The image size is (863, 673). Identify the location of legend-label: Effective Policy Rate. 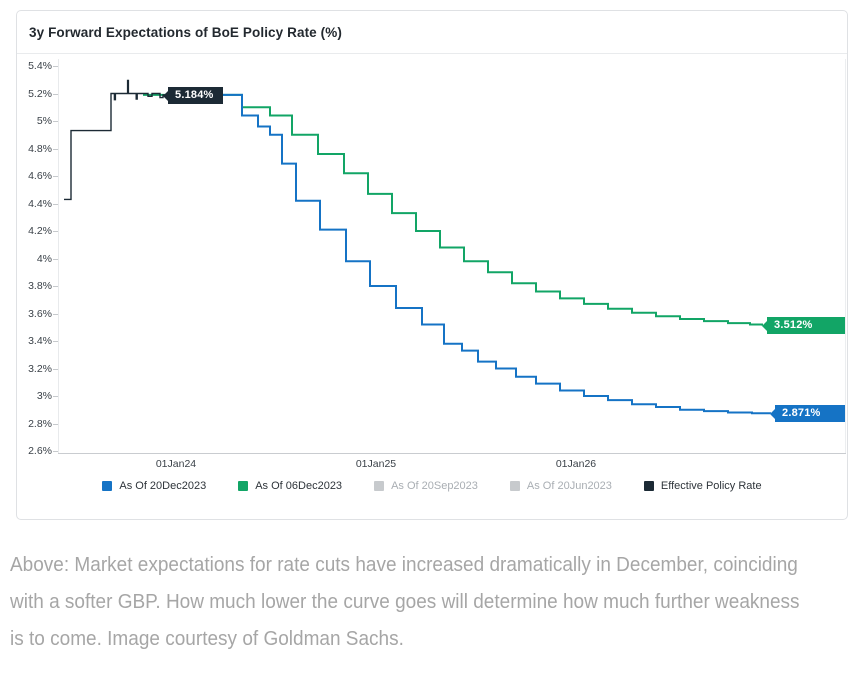
(711, 486).